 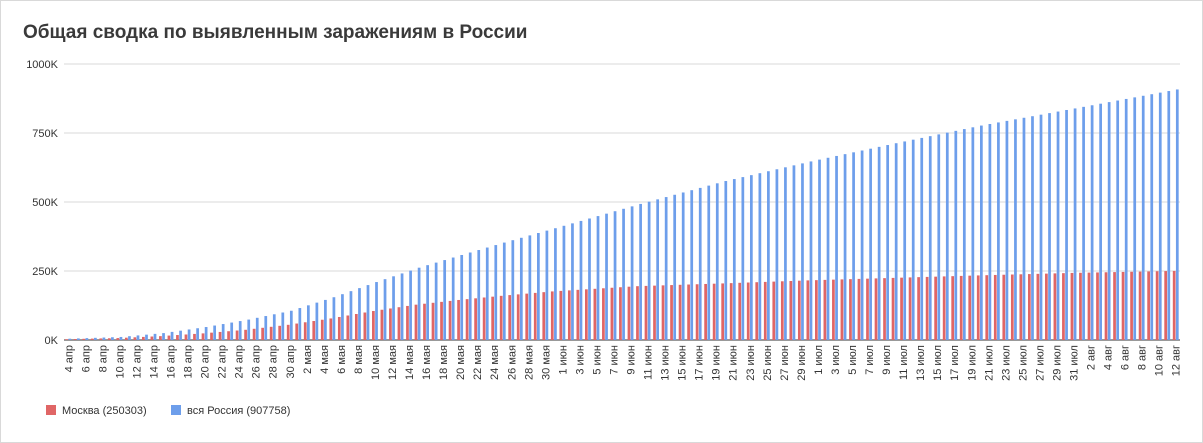 What do you see at coordinates (1177, 360) in the screenshot?
I see `x-tick-label: 12 авг` at bounding box center [1177, 360].